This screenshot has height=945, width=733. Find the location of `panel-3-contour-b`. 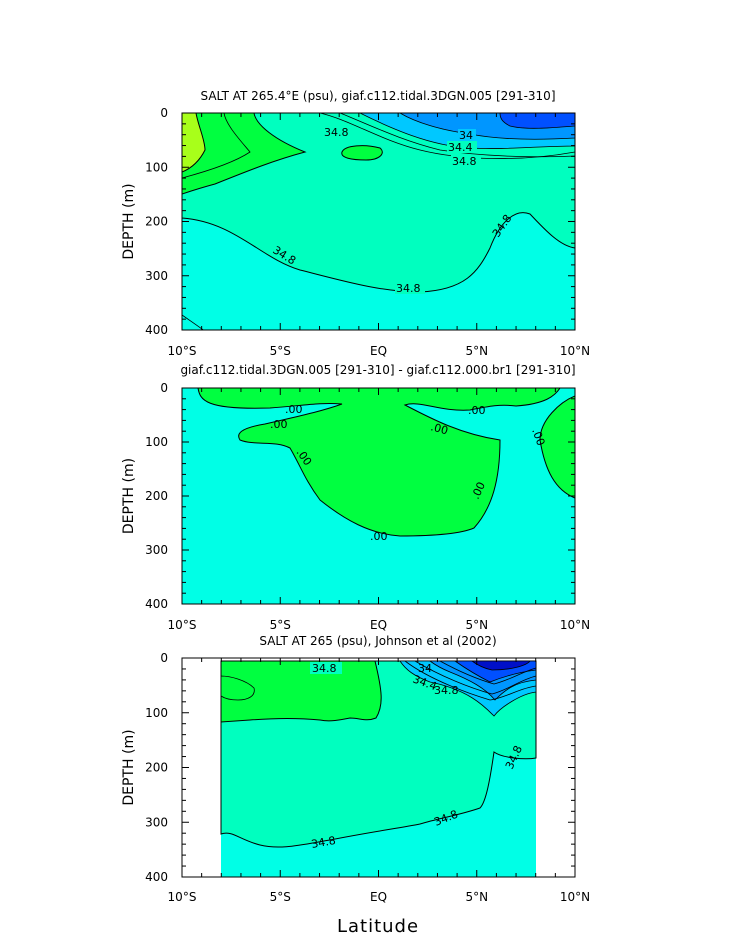

panel-3-contour-b is located at coordinates (475, 677).